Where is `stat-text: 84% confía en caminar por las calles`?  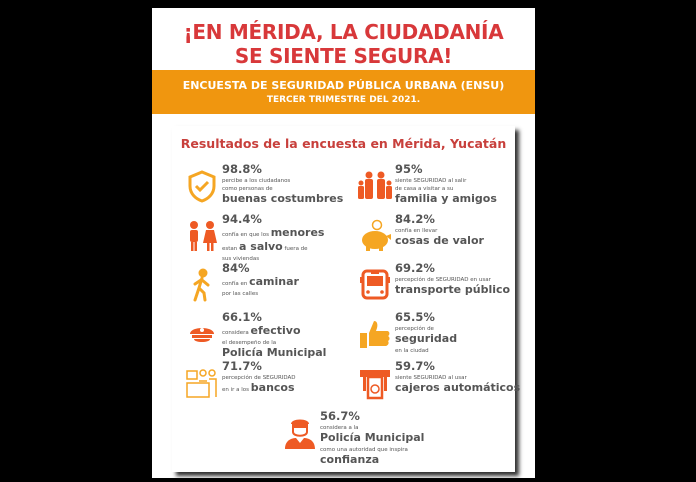
stat-text: 84% confía en caminar por las calles is located at coordinates (260, 279).